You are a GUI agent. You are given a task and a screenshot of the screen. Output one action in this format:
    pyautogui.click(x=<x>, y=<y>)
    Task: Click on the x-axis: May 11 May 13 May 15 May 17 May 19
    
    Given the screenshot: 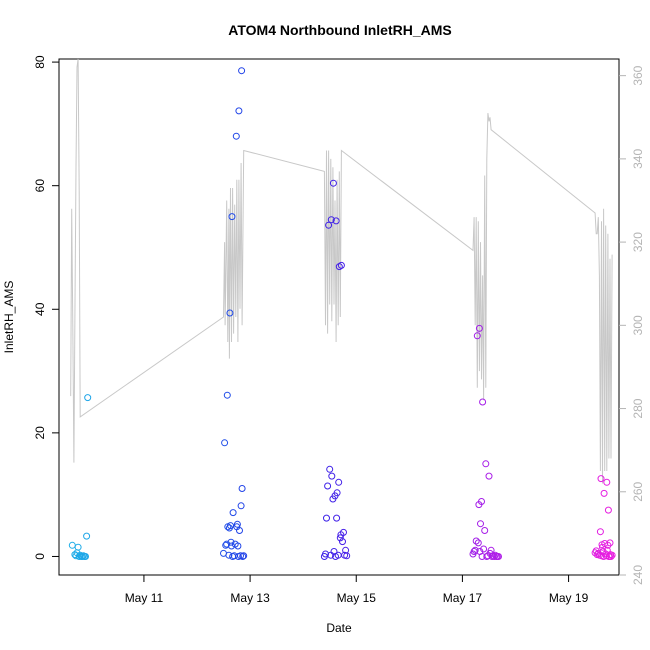 What is the action you would take?
    pyautogui.click(x=357, y=590)
    